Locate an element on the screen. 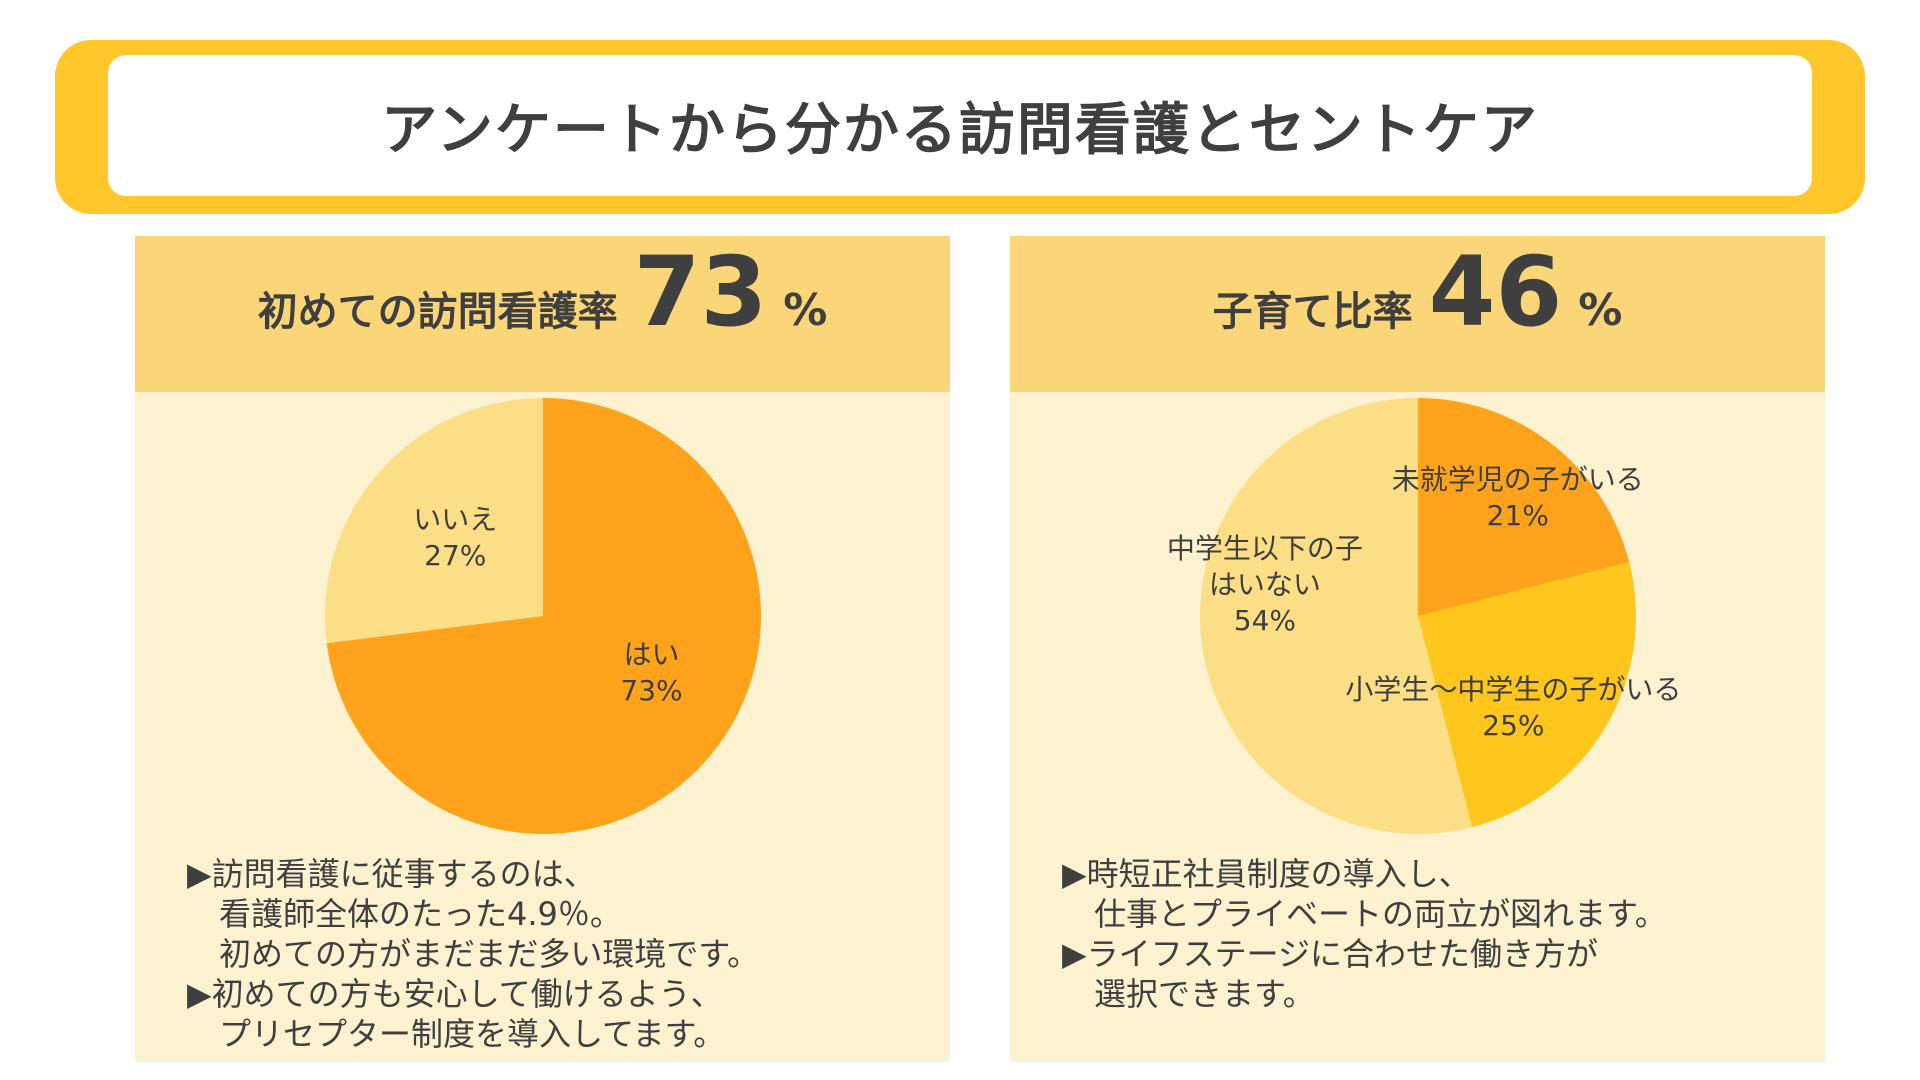  note-line: 看護師全体のたった4.9％。 is located at coordinates (404, 914).